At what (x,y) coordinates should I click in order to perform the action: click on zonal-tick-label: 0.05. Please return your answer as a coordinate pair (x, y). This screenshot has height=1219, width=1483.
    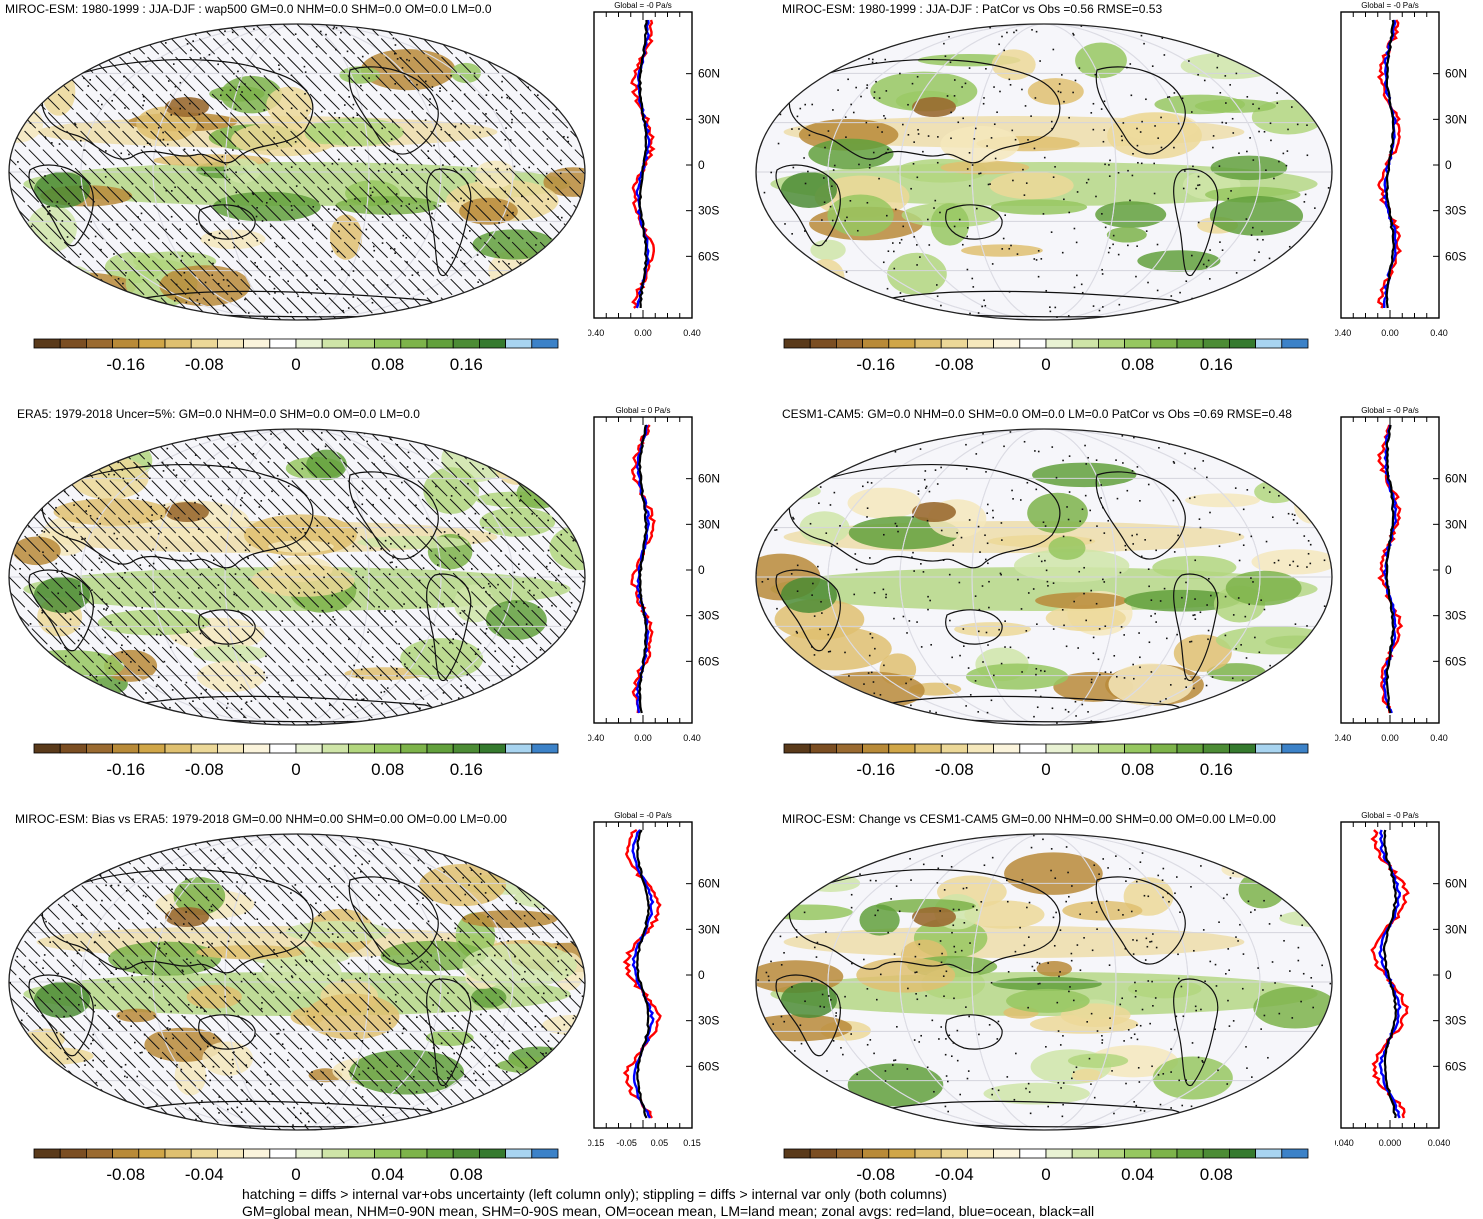
    Looking at the image, I should click on (660, 1143).